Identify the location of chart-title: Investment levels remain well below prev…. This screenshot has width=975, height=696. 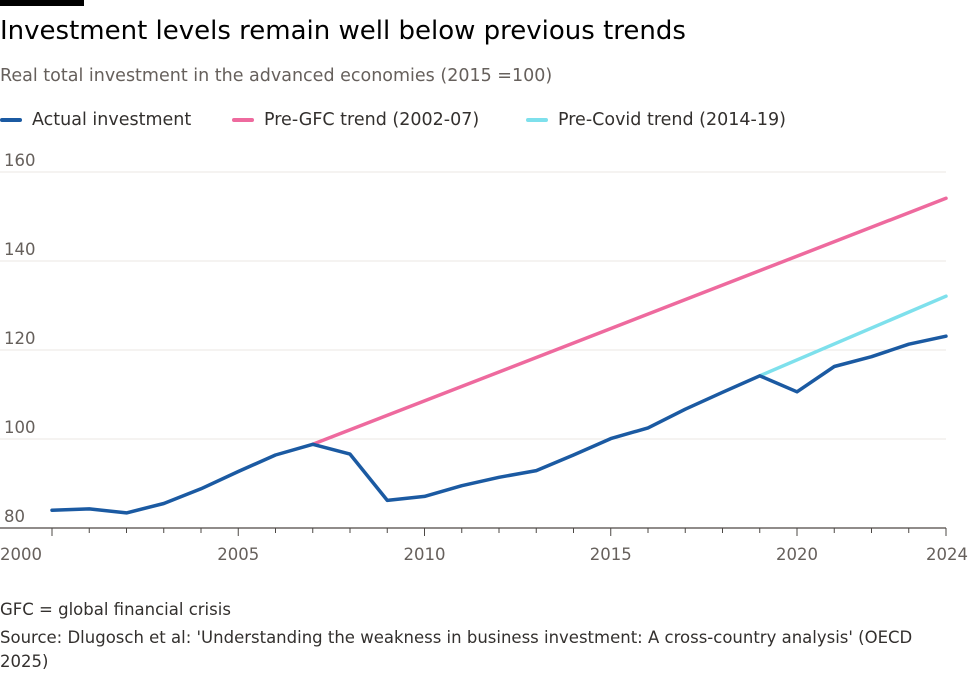
(343, 31).